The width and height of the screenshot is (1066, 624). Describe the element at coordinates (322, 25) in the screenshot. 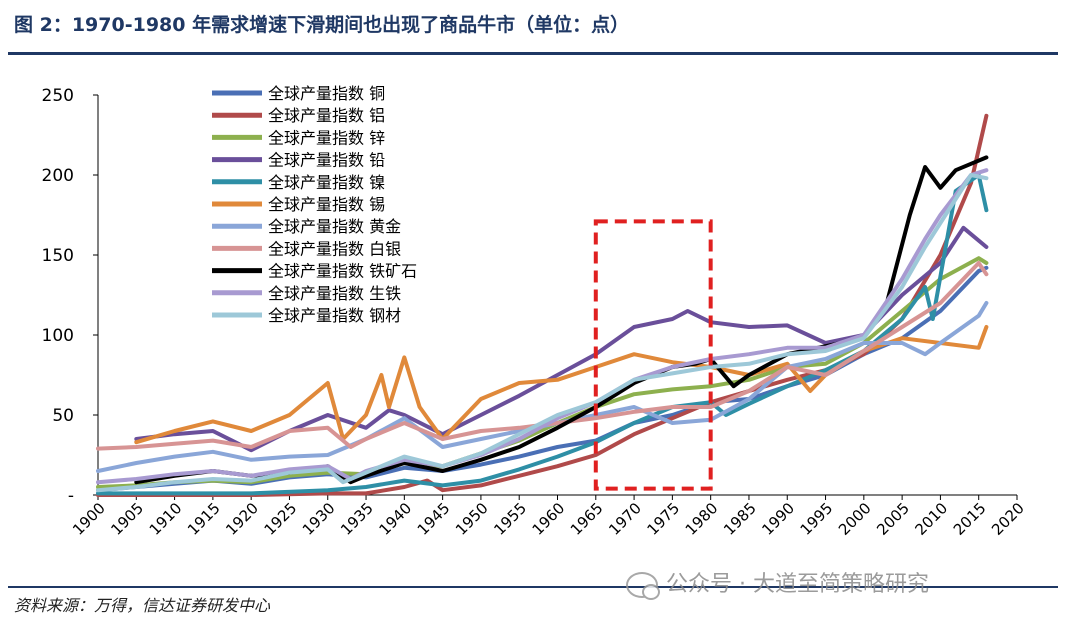

I see `chart-title: 图 2：1970-1980 年需求增速下滑期间也出现了商品牛市（单位：点）` at that location.